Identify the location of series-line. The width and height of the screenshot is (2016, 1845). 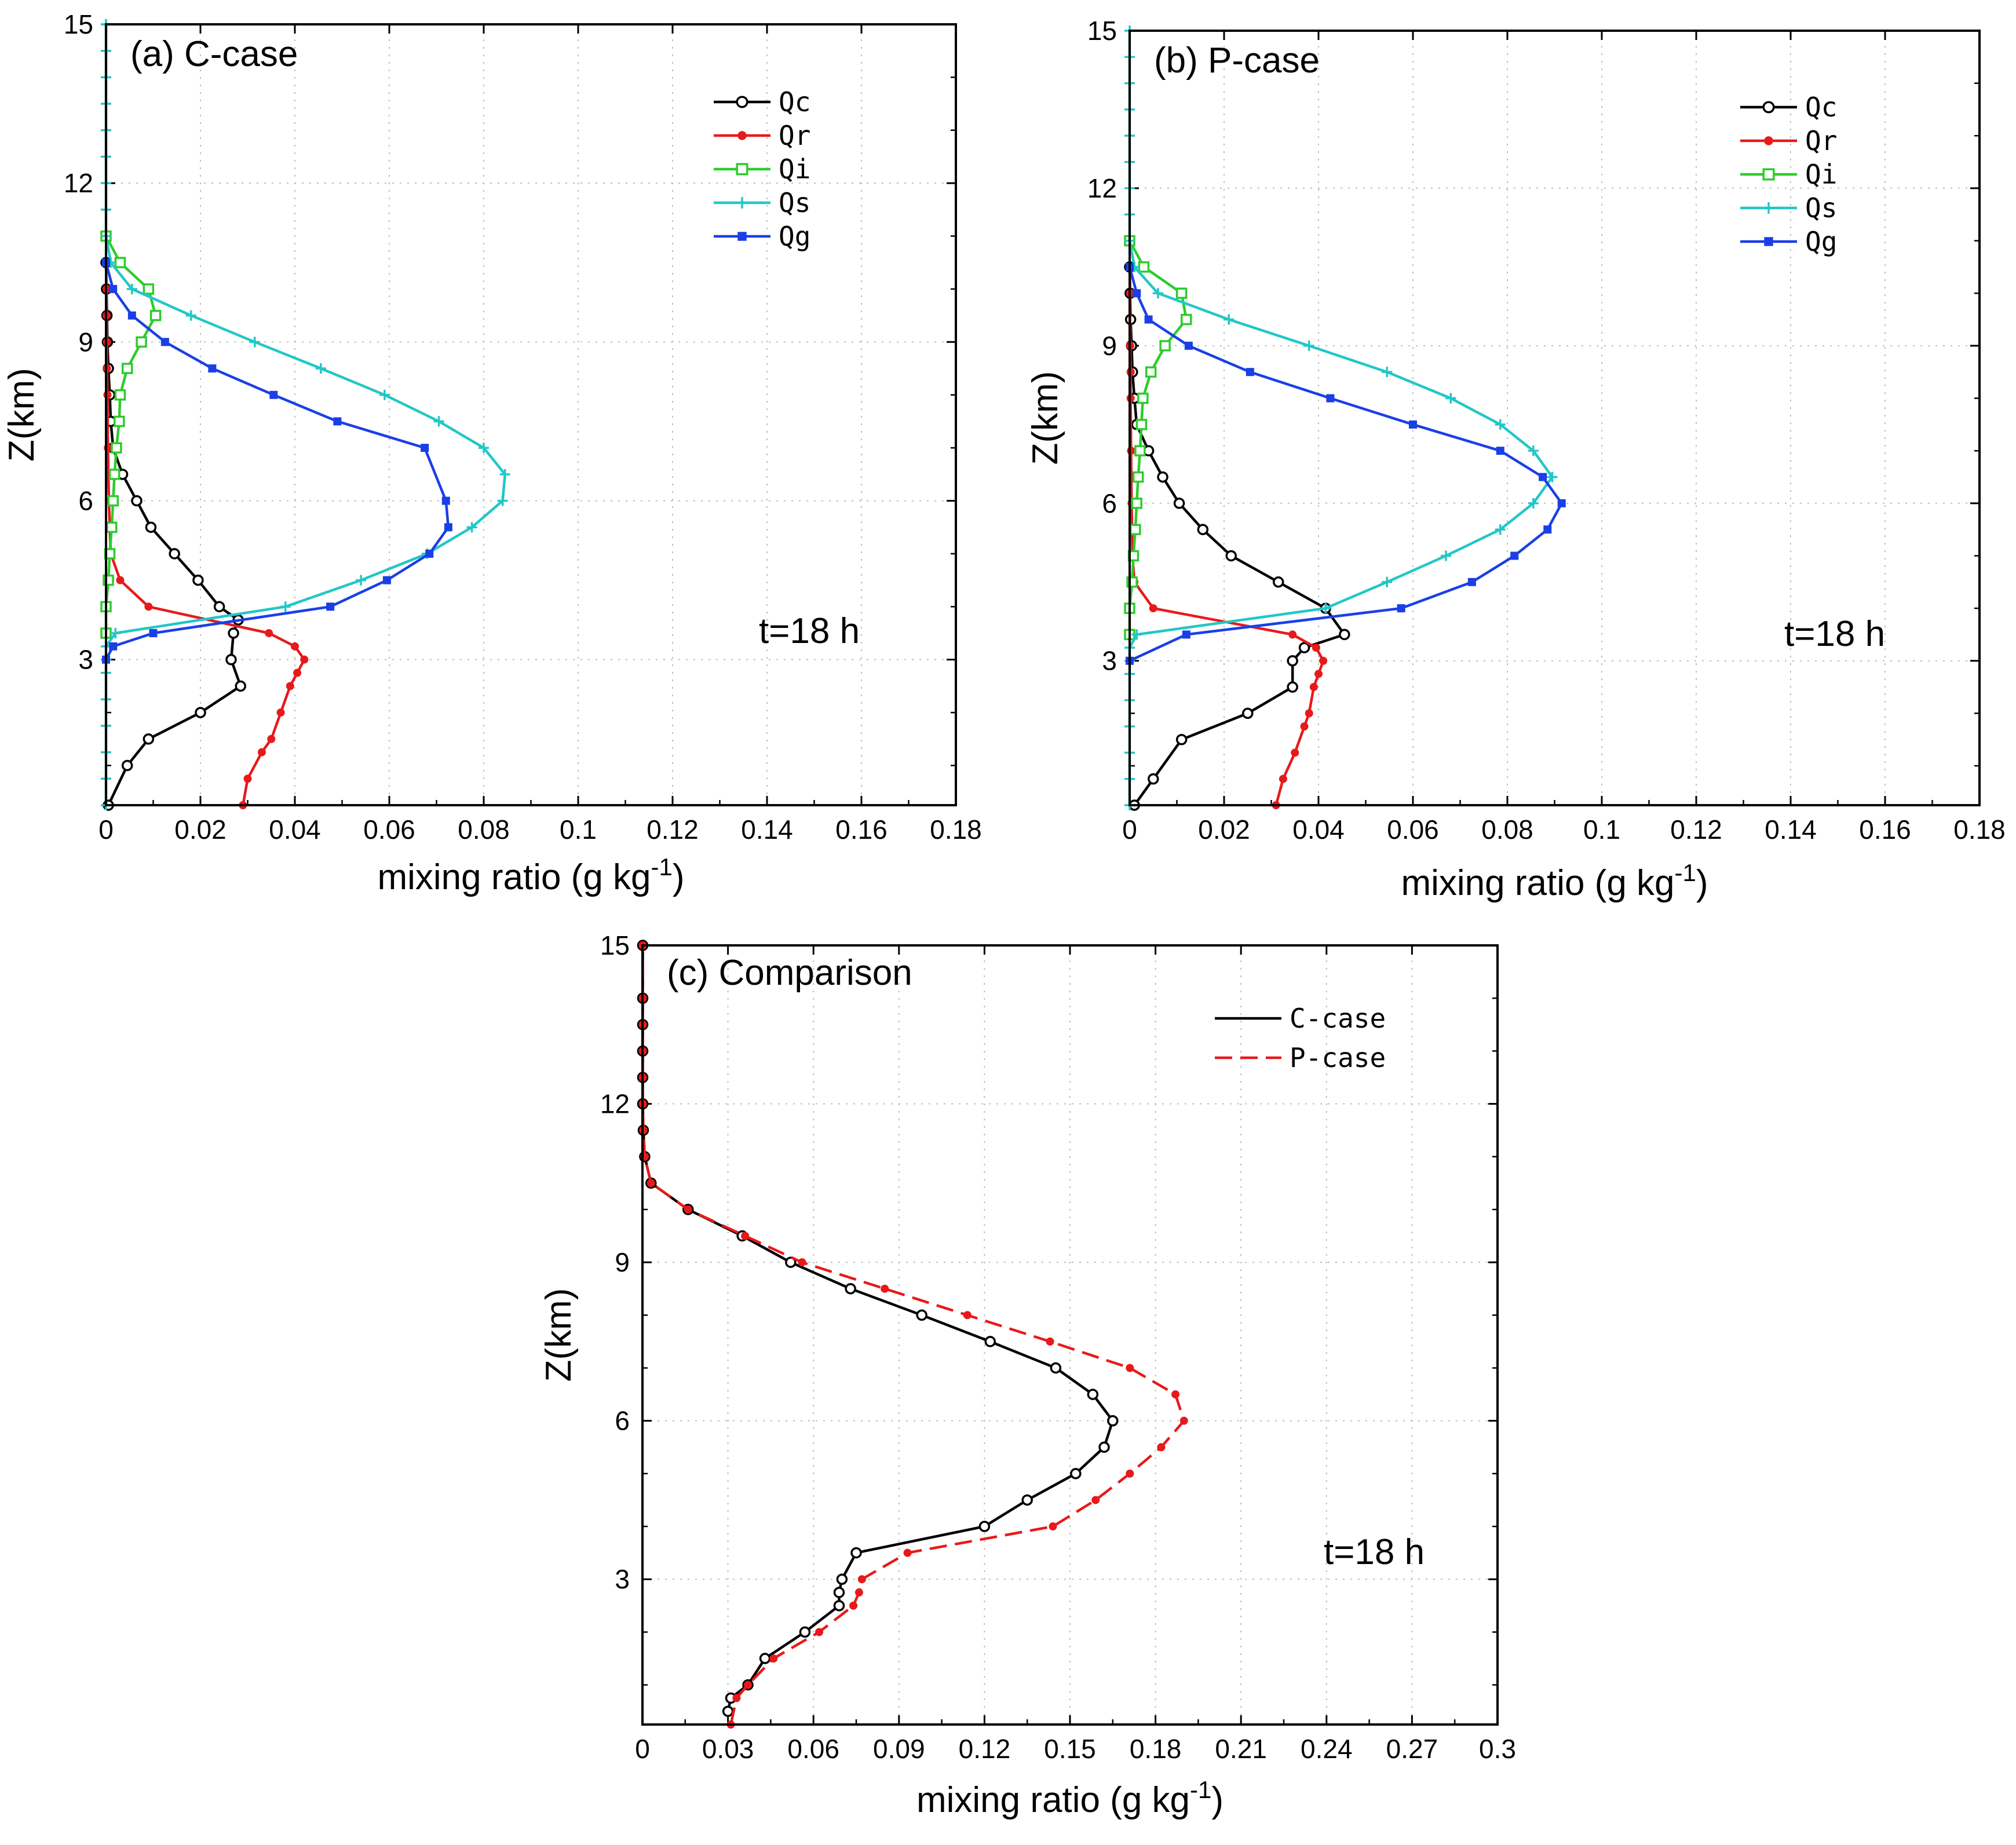
(277, 461).